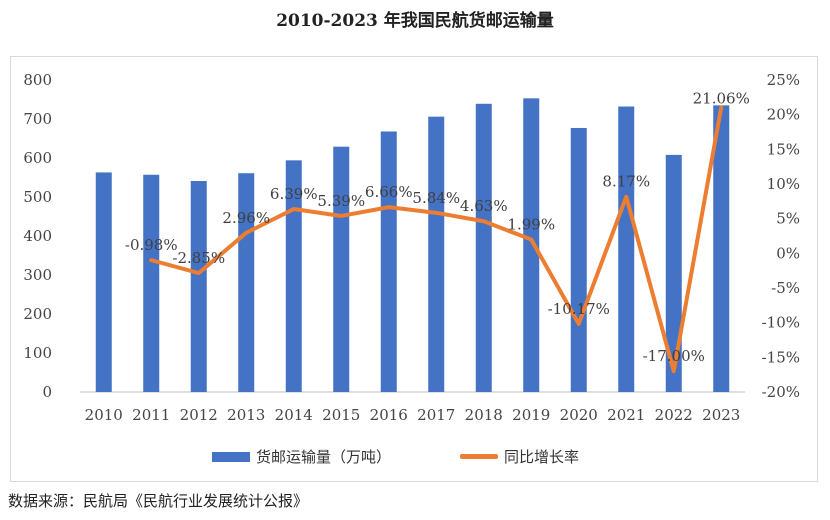 The image size is (830, 520). I want to click on legend-label-volume: 货邮运输量（万吨）, so click(324, 457).